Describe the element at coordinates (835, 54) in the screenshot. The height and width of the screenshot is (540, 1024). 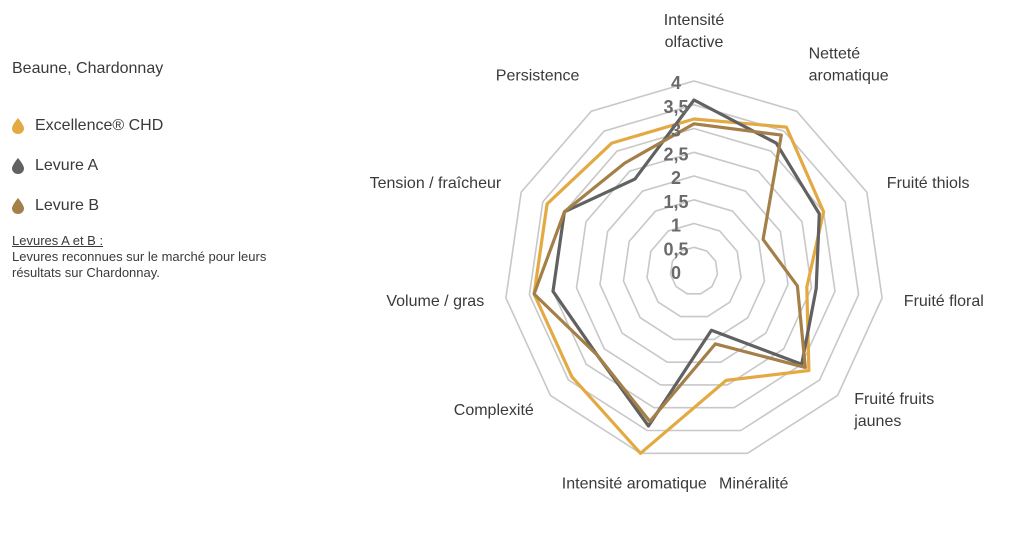
I see `axis-label-line: Netteté` at that location.